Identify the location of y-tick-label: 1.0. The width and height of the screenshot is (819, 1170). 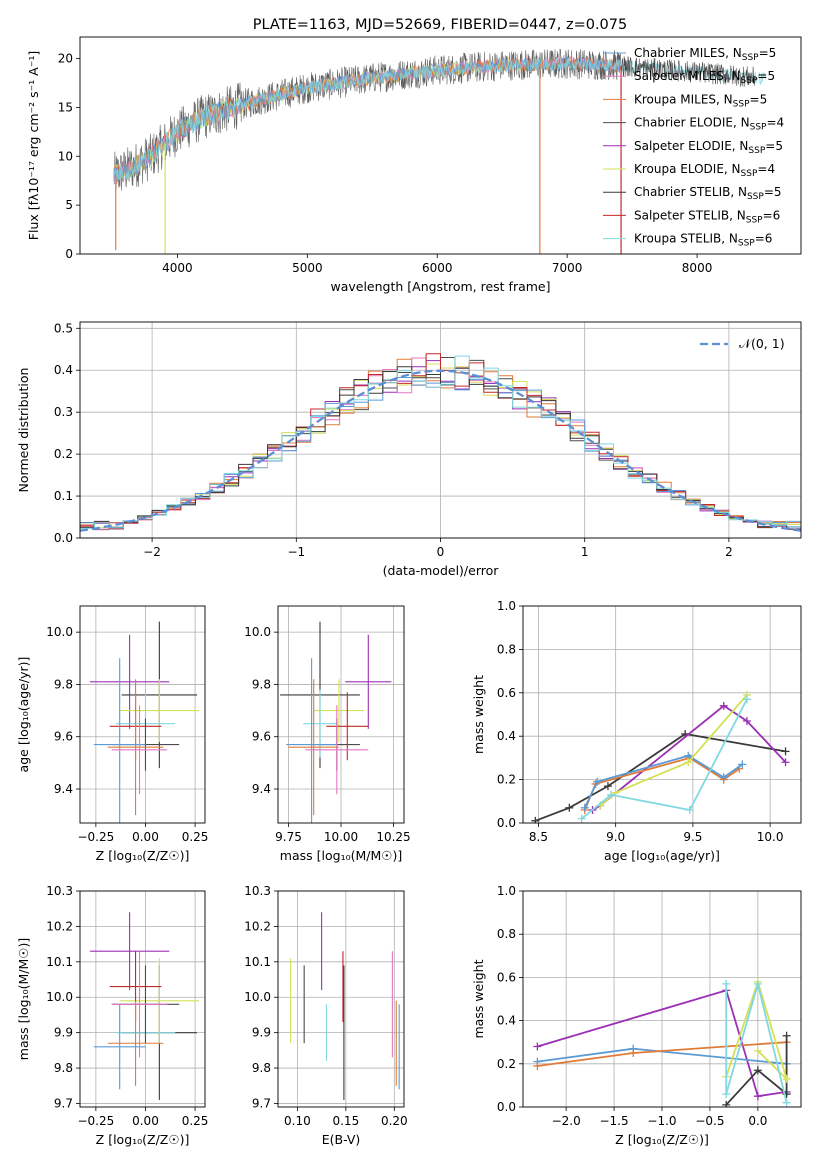
(506, 606).